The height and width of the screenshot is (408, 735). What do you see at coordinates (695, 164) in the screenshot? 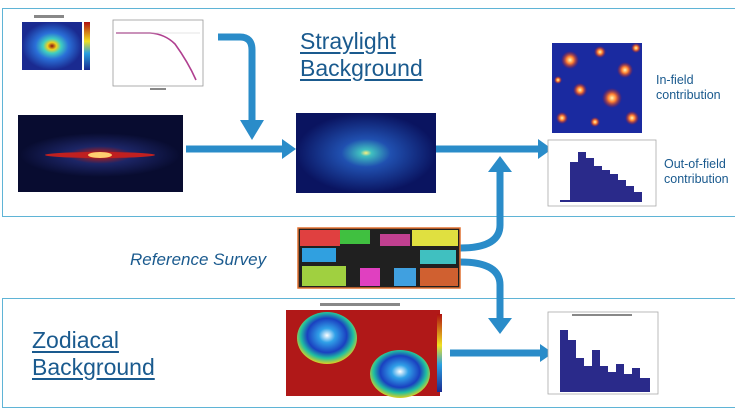
I see `outfield-label-line1: Out-of-field` at bounding box center [695, 164].